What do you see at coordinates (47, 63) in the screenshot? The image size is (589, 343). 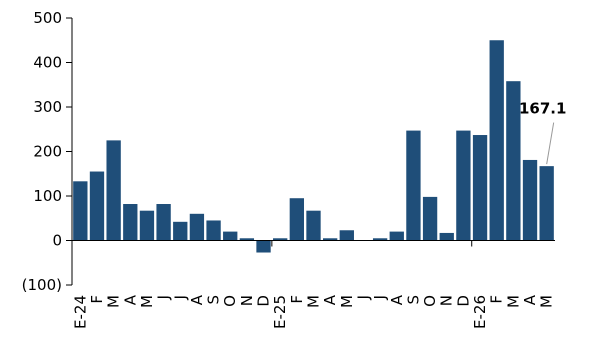 I see `y-tick-label: 400` at bounding box center [47, 63].